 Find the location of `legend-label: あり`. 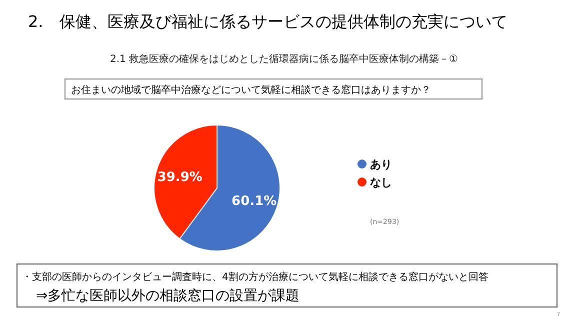

legend-label: あり is located at coordinates (381, 164).